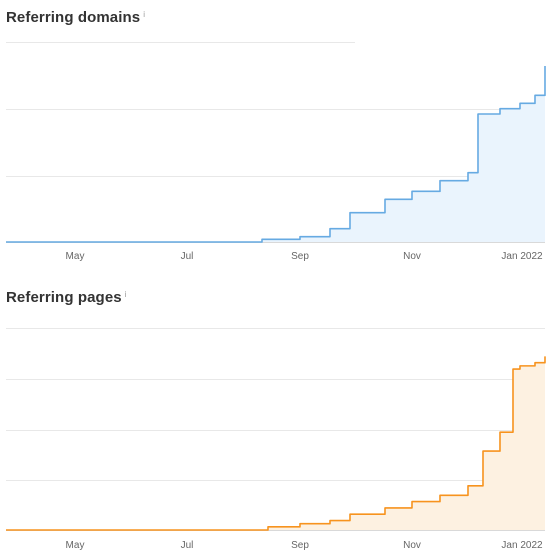 The image size is (559, 560). Describe the element at coordinates (76, 17) in the screenshot. I see `referring-domains-title: Referring domains i` at that location.